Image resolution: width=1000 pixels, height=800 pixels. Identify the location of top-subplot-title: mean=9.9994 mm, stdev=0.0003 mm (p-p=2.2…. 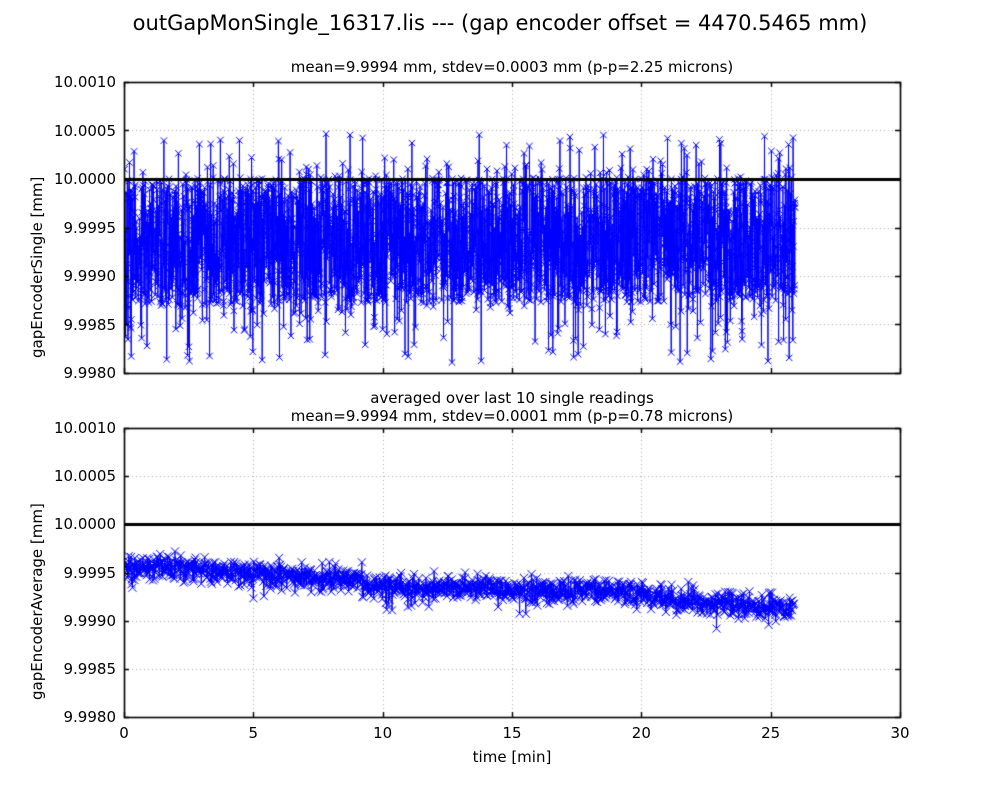
(512, 67).